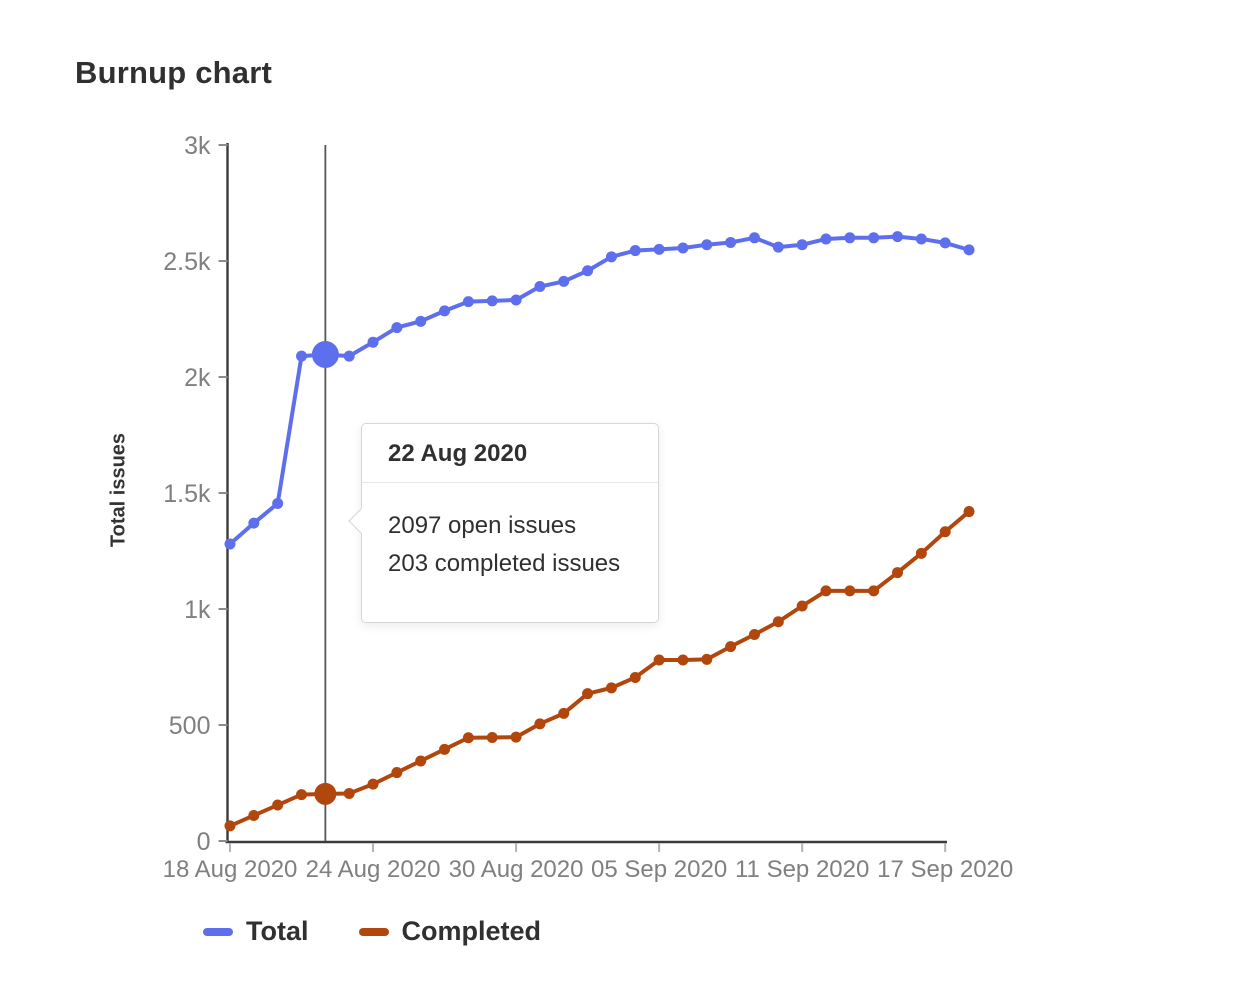 Image resolution: width=1246 pixels, height=1004 pixels. I want to click on tooltip-body: 2097 open issues 203 completed issues, so click(510, 533).